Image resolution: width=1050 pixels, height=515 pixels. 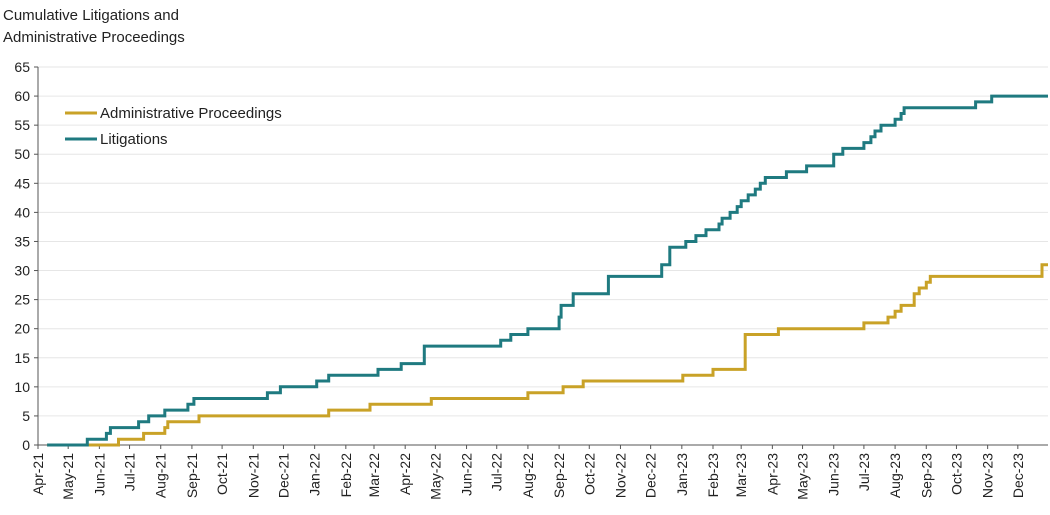 I want to click on x-tick-label: Jun-21, so click(x=99, y=474).